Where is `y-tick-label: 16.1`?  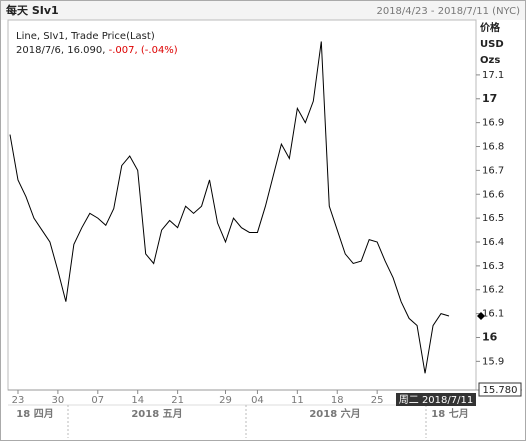
y-tick-label: 16.1 is located at coordinates (493, 314).